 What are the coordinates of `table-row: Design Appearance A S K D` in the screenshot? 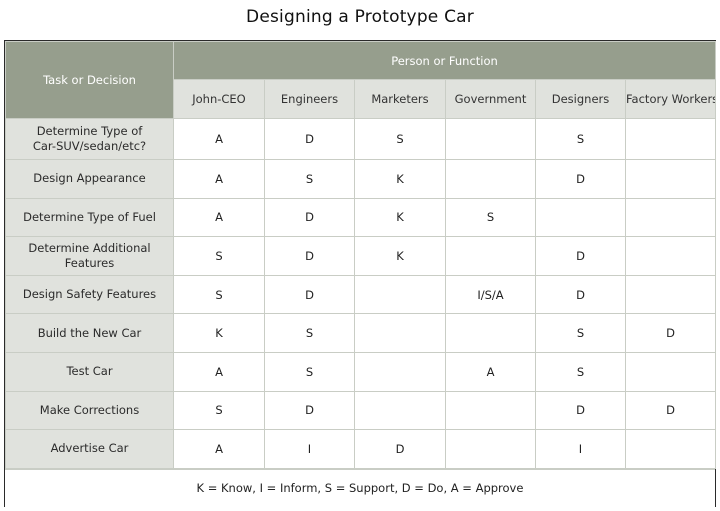 It's located at (361, 179).